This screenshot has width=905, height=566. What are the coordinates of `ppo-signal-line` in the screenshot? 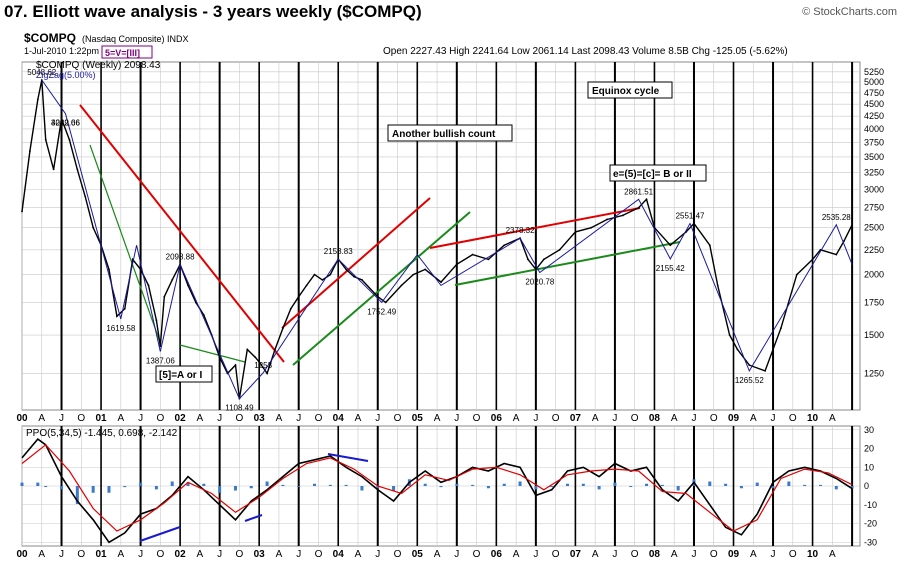 It's located at (437, 487).